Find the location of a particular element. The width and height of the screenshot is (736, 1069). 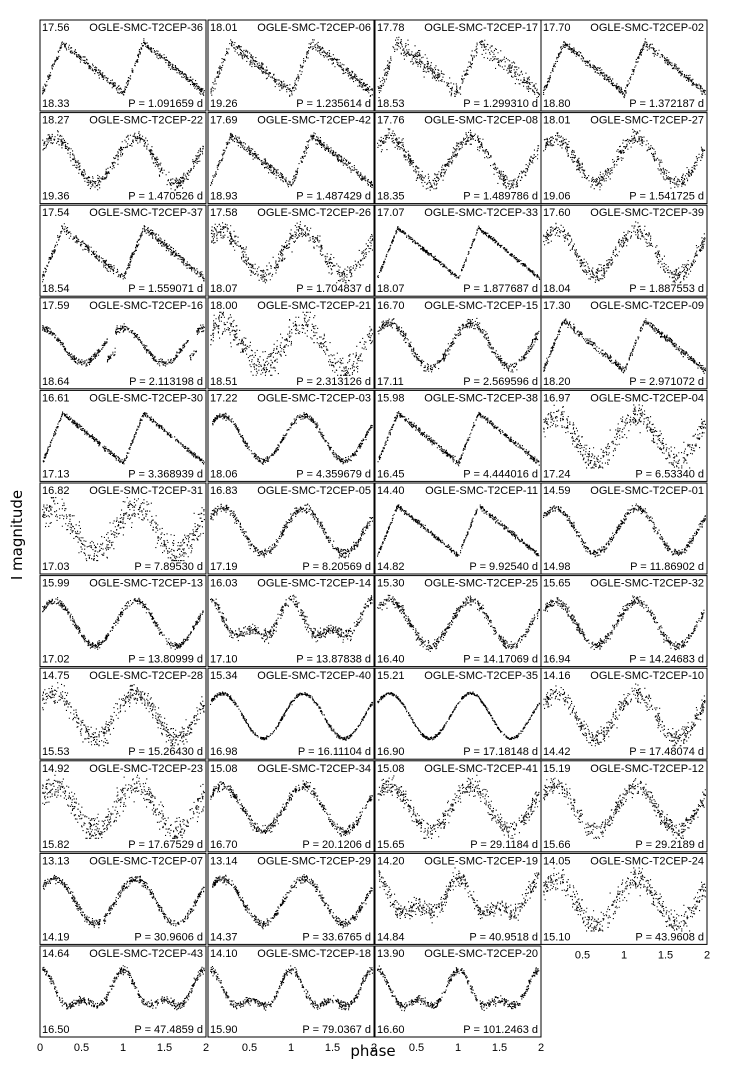

panel-mag-bottom: 17.24 is located at coordinates (557, 474).